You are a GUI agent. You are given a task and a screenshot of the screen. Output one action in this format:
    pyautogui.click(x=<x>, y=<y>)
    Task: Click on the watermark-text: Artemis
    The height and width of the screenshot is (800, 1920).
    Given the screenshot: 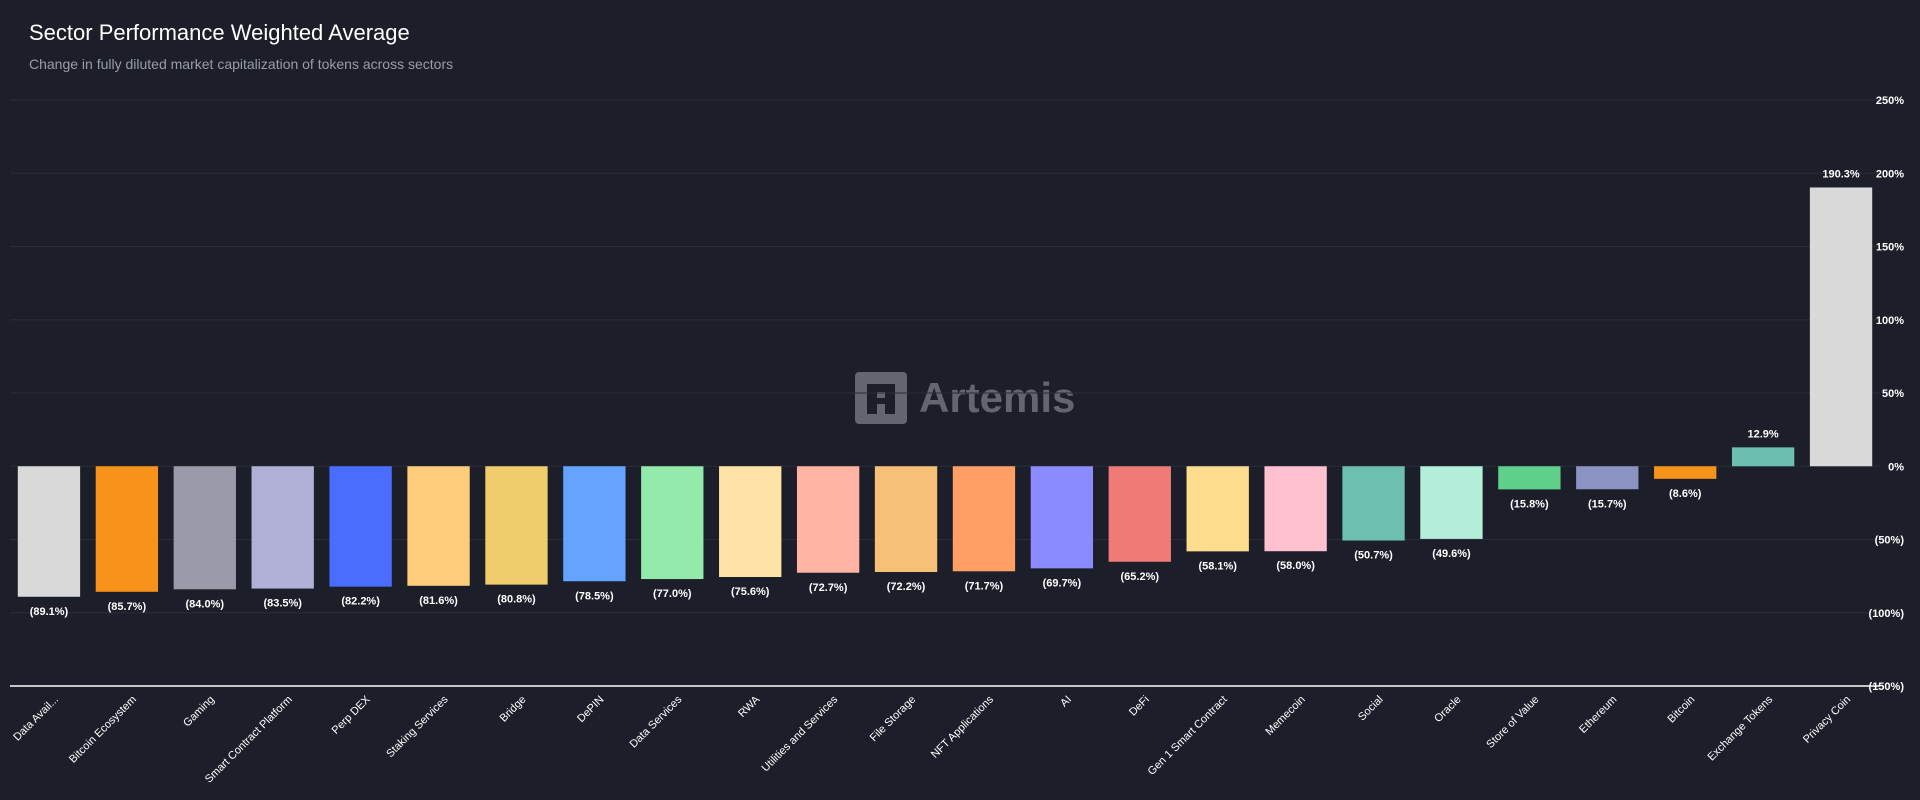 What is the action you would take?
    pyautogui.click(x=997, y=397)
    